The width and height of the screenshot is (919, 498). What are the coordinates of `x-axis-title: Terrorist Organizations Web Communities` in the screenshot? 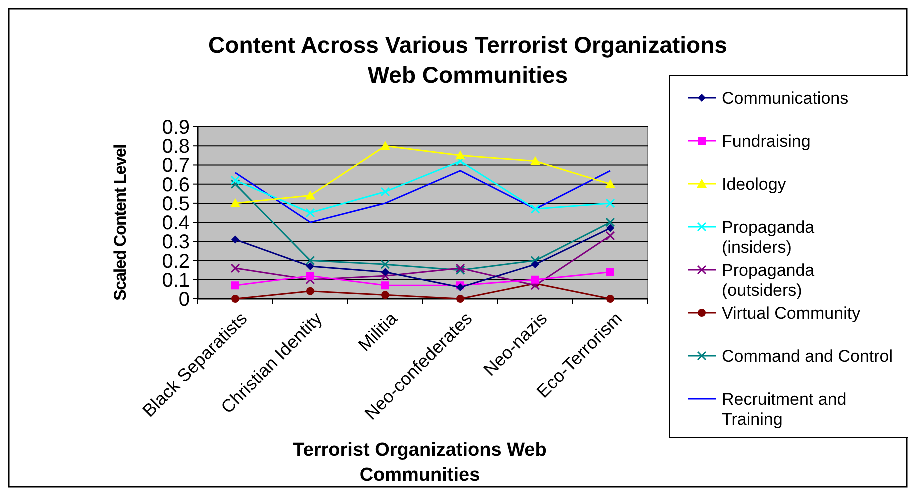 It's located at (420, 463).